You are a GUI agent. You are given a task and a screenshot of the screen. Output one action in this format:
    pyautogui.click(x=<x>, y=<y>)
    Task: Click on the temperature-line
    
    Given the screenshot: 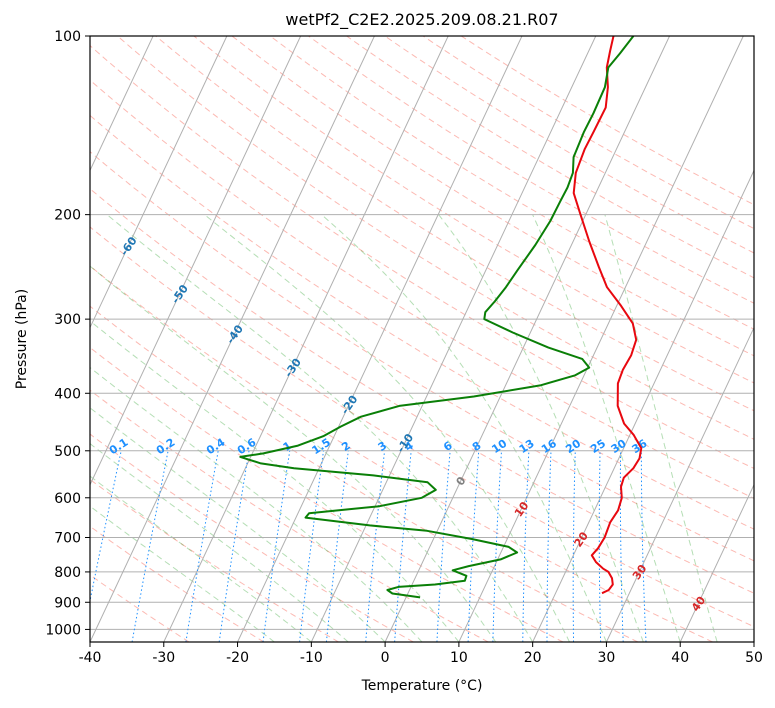 What is the action you would take?
    pyautogui.click(x=607, y=315)
    